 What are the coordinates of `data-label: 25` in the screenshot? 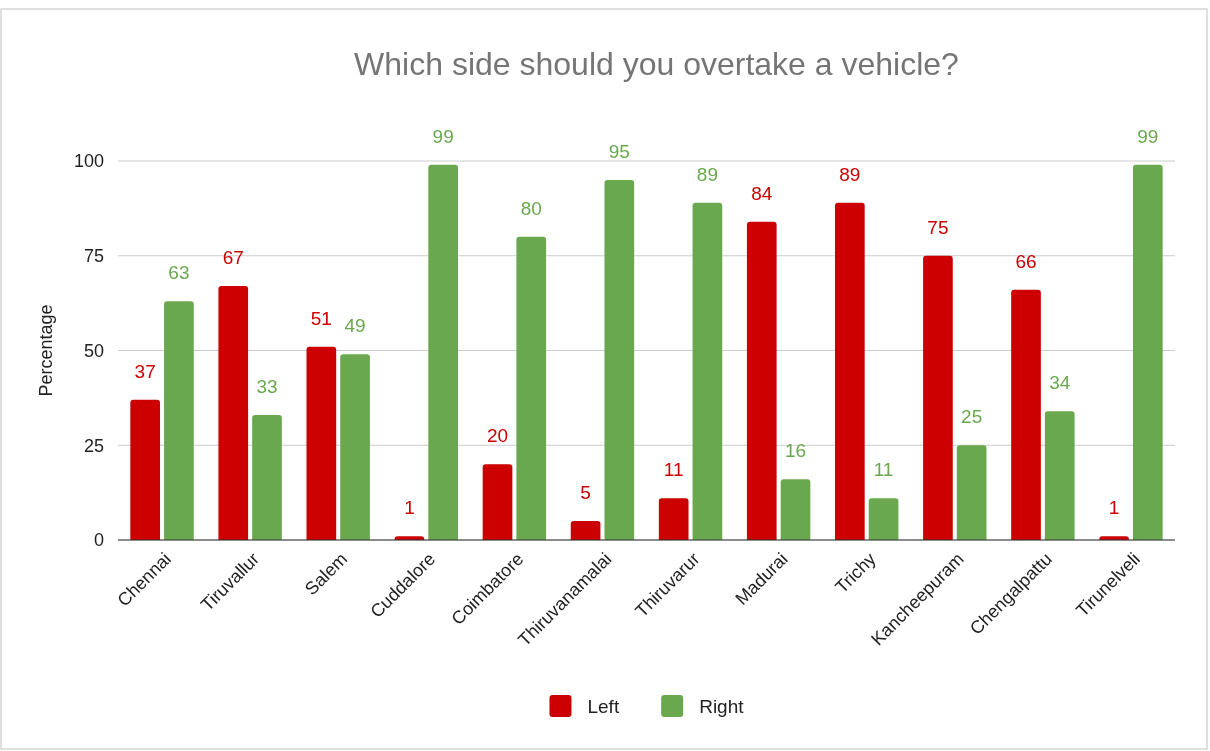 It's located at (972, 417).